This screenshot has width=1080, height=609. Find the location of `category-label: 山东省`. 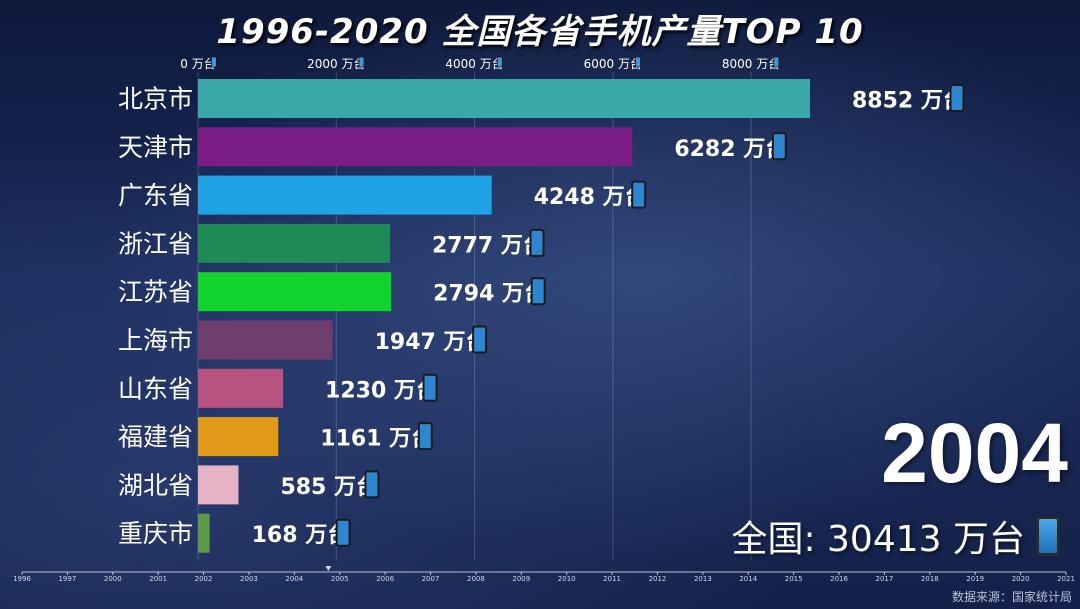

category-label: 山东省 is located at coordinates (155, 388).